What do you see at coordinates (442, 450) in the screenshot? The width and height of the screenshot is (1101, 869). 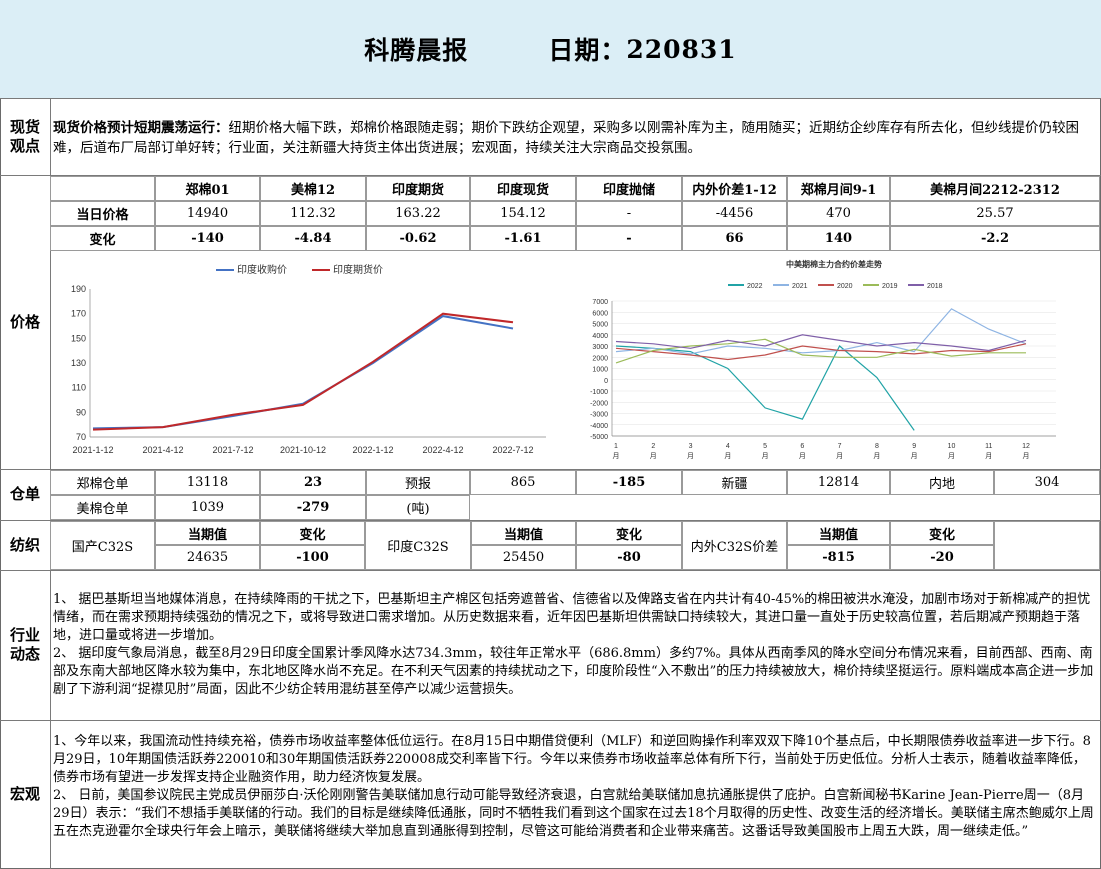 I see `x-tick-label: 2022-4-12` at bounding box center [442, 450].